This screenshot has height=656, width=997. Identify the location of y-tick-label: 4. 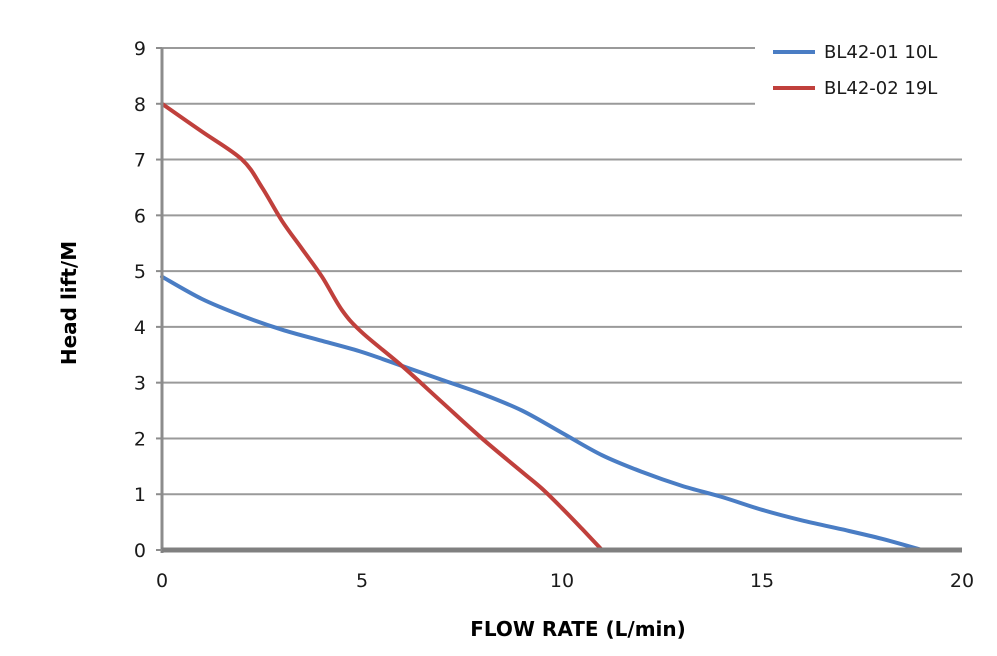
(140, 328).